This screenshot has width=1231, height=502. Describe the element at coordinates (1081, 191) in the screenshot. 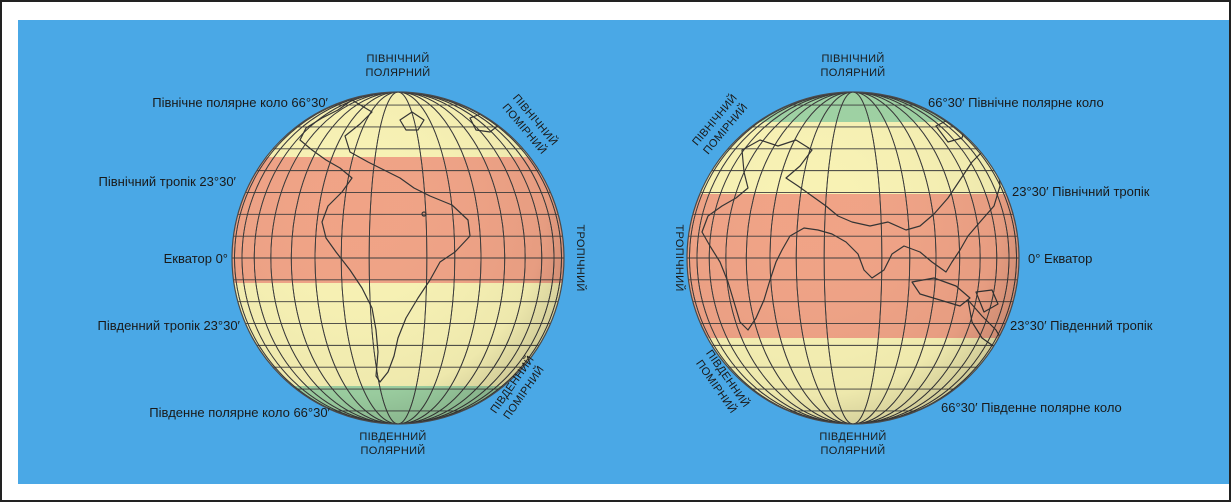

I see `tropic-cancer-label: 23°30′ Північний тропік` at that location.